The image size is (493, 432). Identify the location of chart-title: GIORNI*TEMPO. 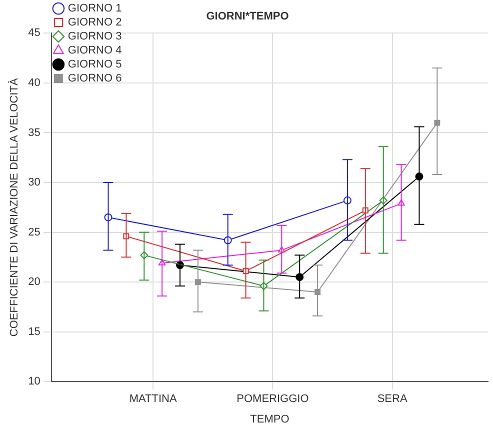
(248, 16).